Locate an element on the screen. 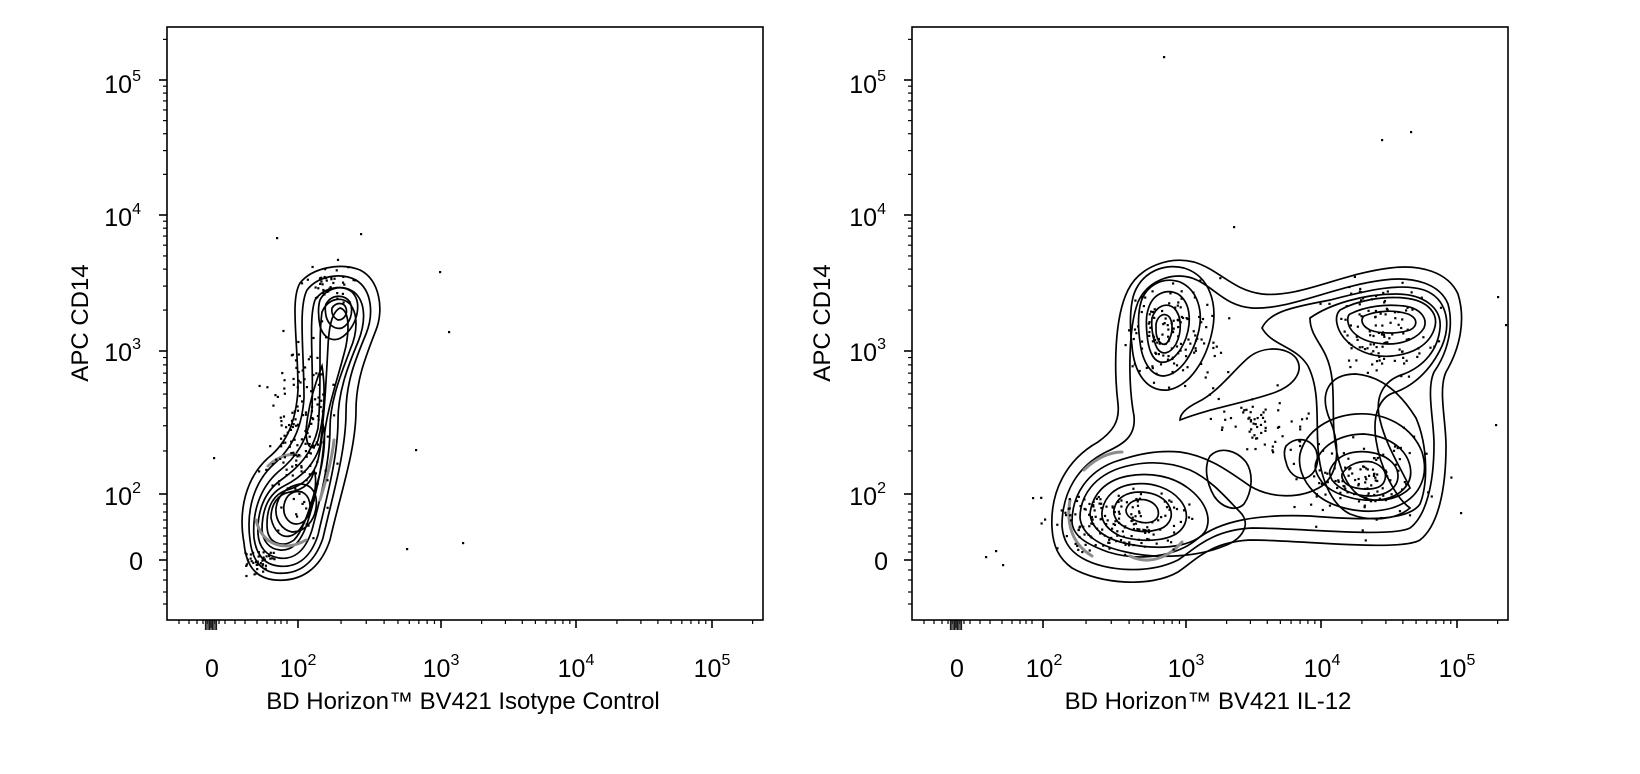  panel-2-y-tick-label-1000: 103 is located at coordinates (867, 351).